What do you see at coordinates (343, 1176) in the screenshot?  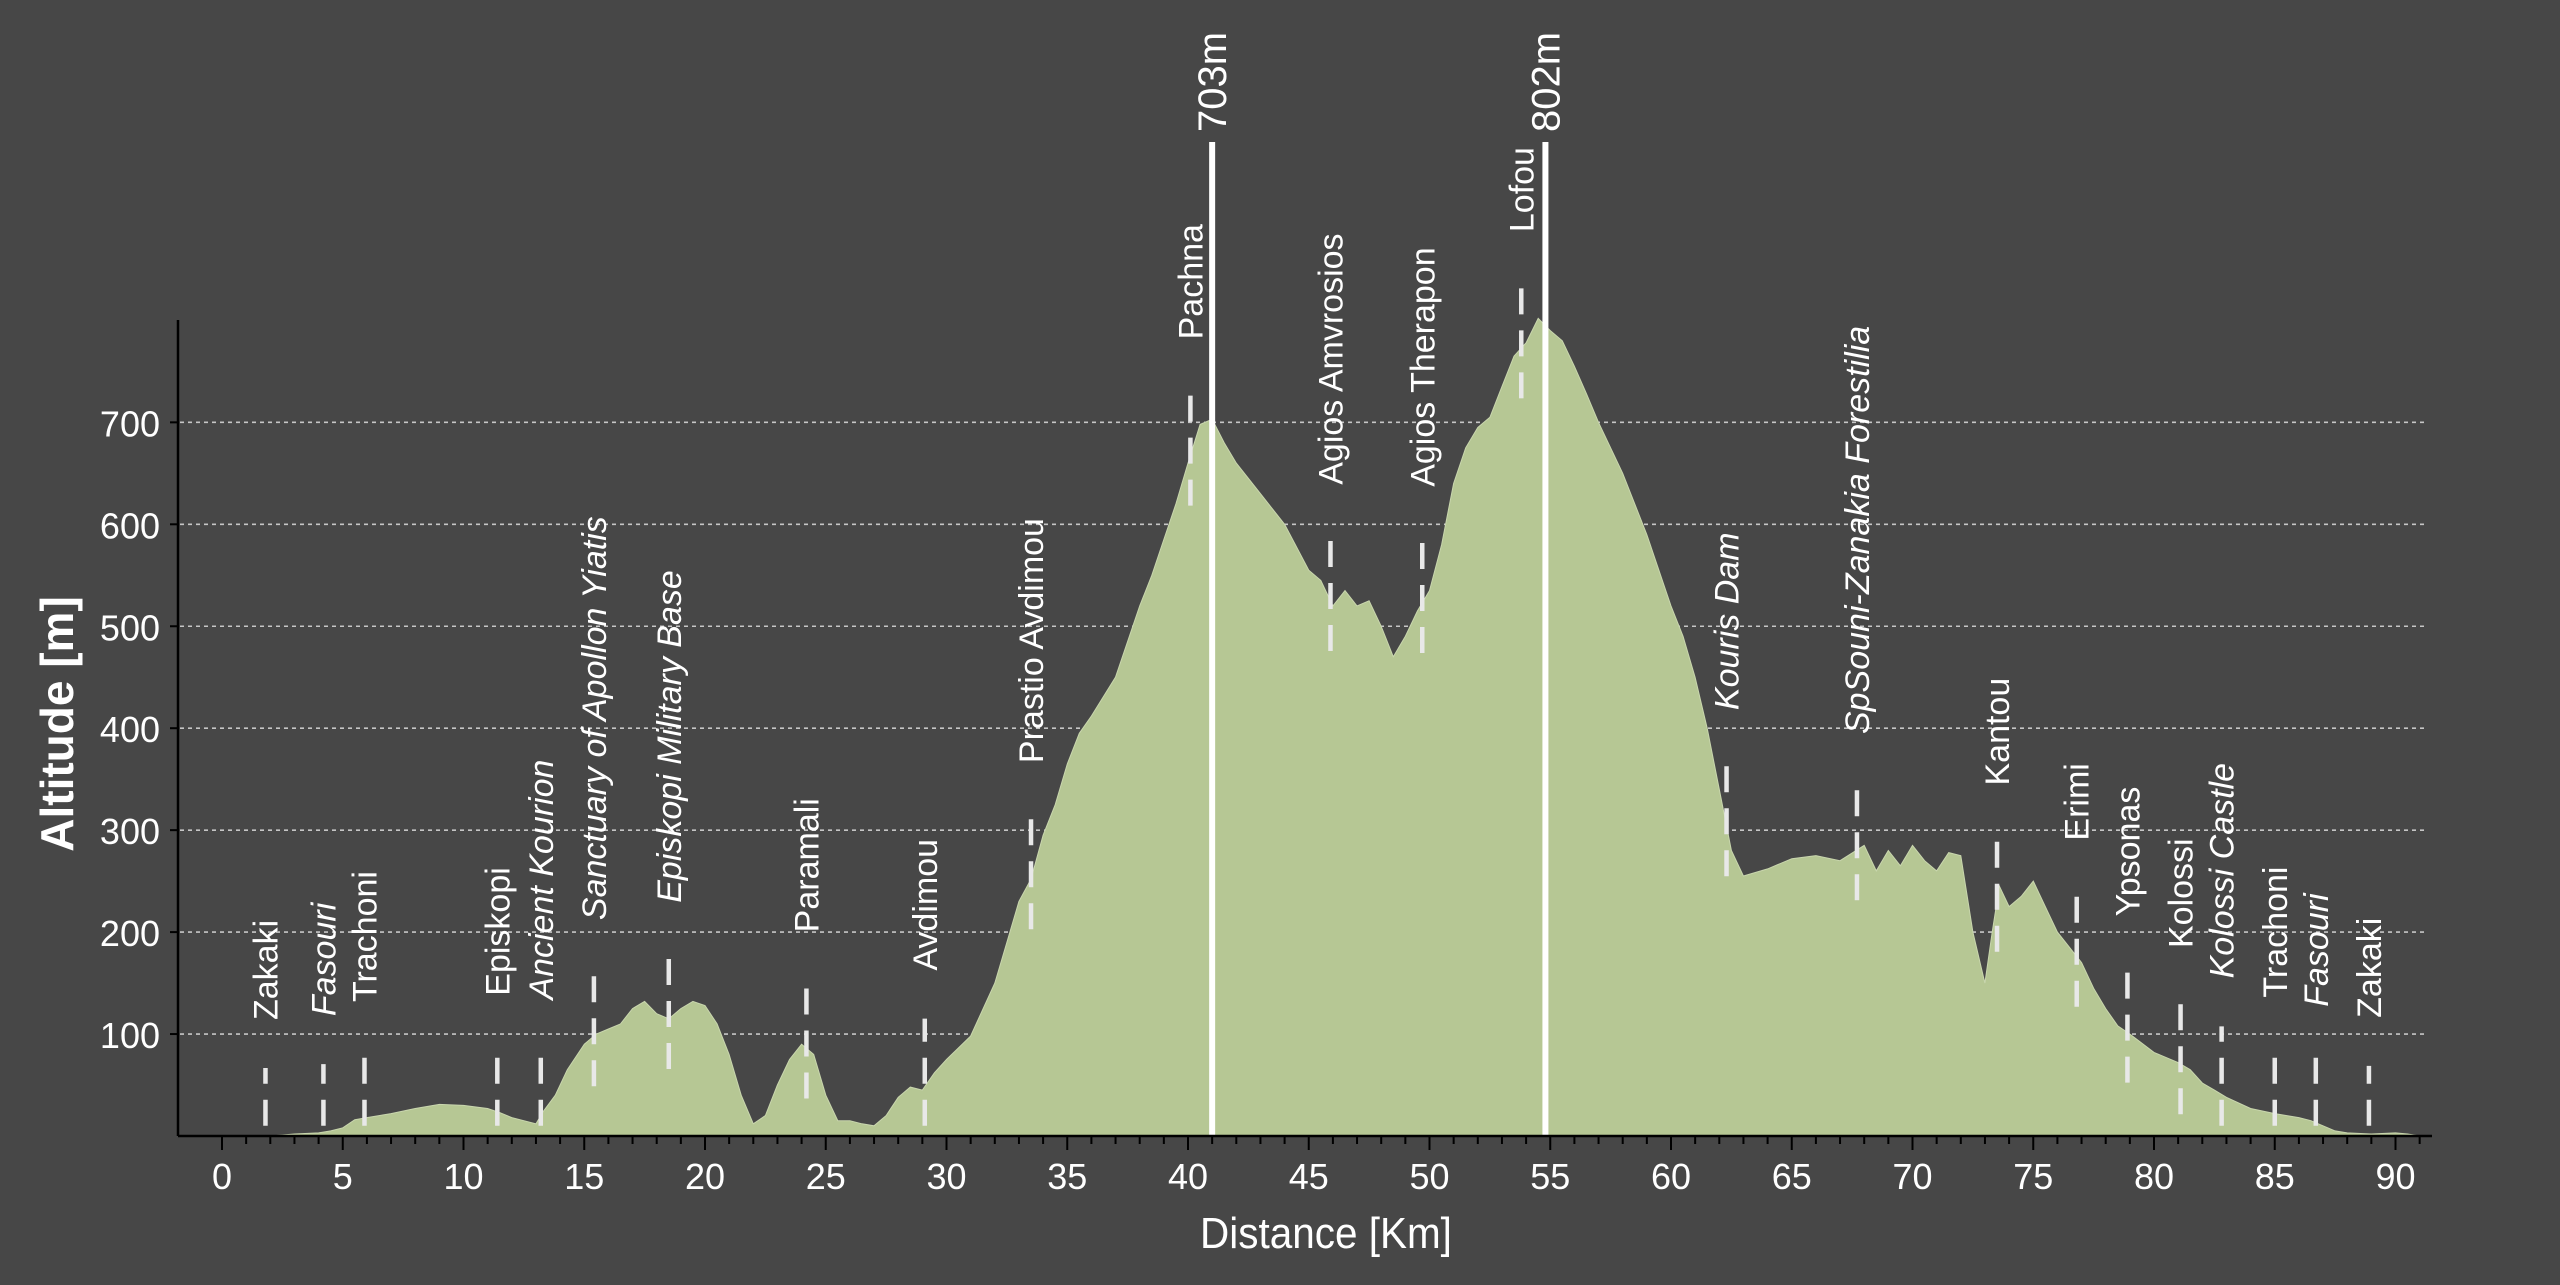 I see `x-tick-label-5: 5` at bounding box center [343, 1176].